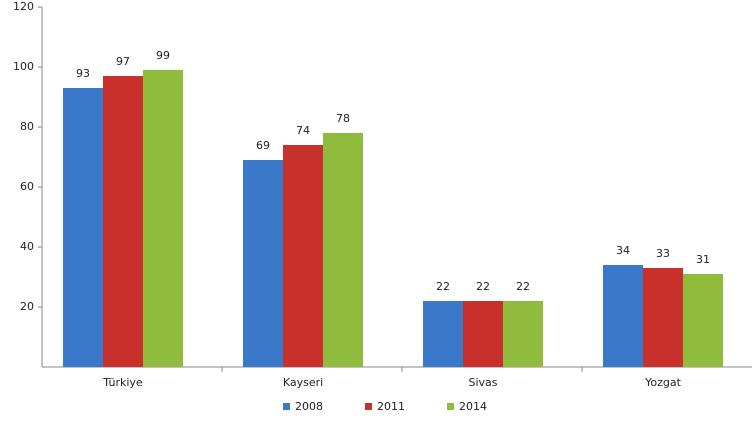  I want to click on value-label: 31, so click(703, 259).